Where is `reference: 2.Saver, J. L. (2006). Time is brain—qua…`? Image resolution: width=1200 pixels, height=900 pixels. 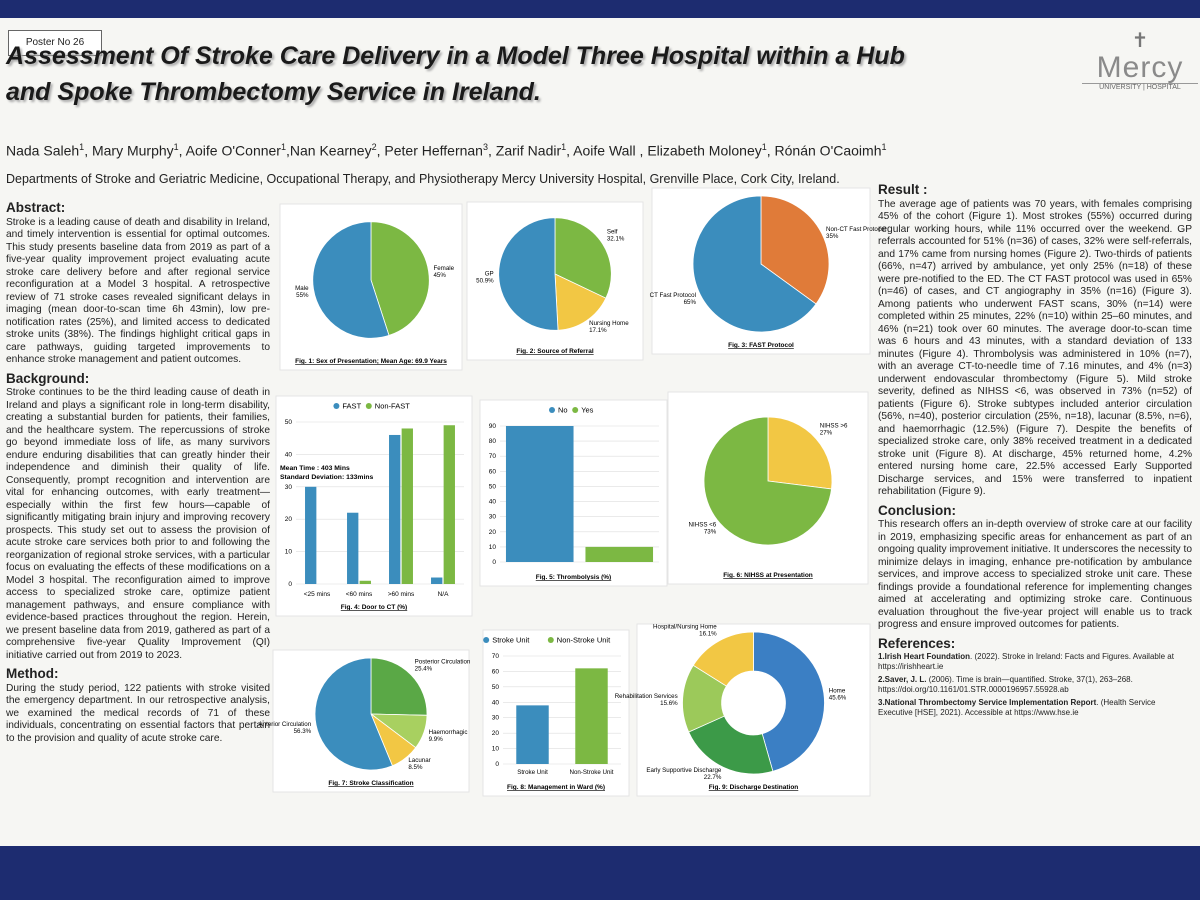
reference: 2.Saver, J. L. (2006). Time is brain—qua… is located at coordinates (1035, 685).